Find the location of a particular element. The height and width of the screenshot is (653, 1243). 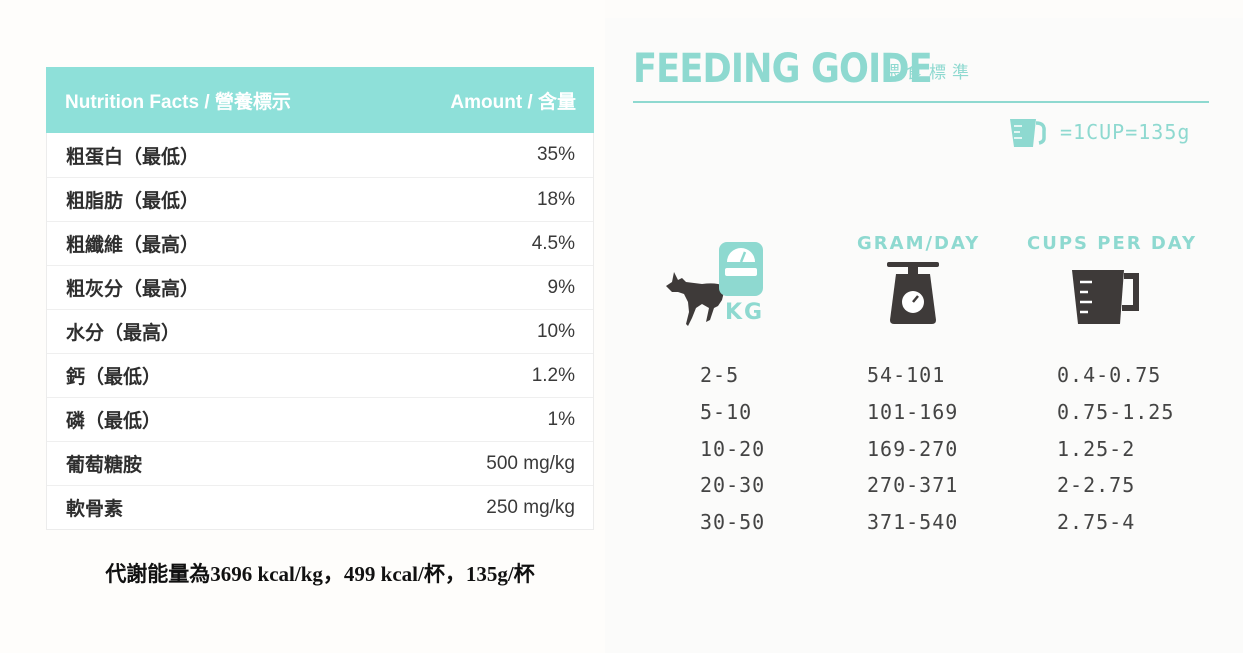

cup-range: 1.25-2 is located at coordinates (1096, 448).